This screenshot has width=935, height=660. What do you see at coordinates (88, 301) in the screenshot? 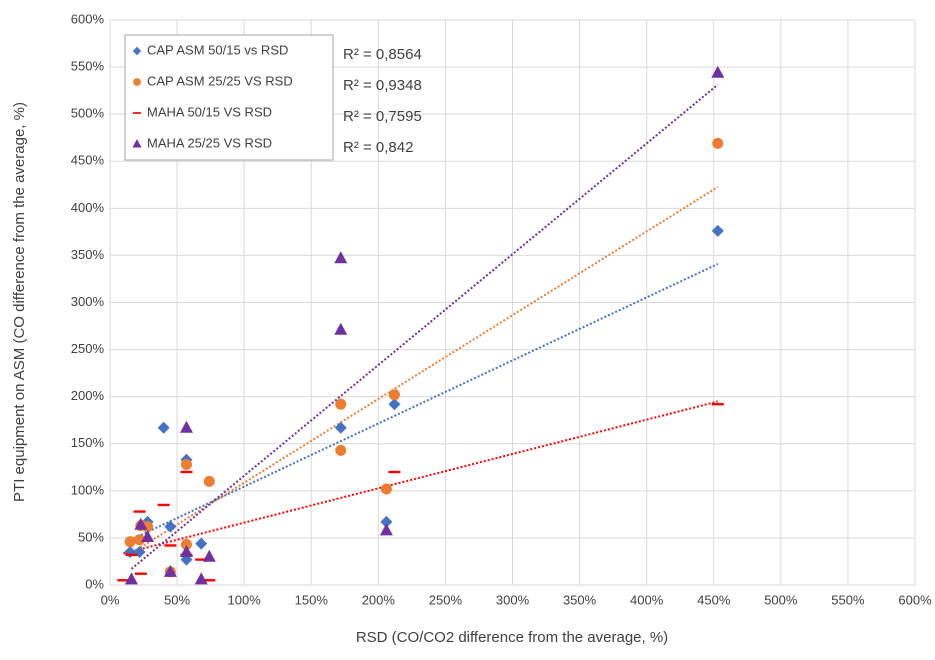
I see `y-tick-label: 300%` at bounding box center [88, 301].